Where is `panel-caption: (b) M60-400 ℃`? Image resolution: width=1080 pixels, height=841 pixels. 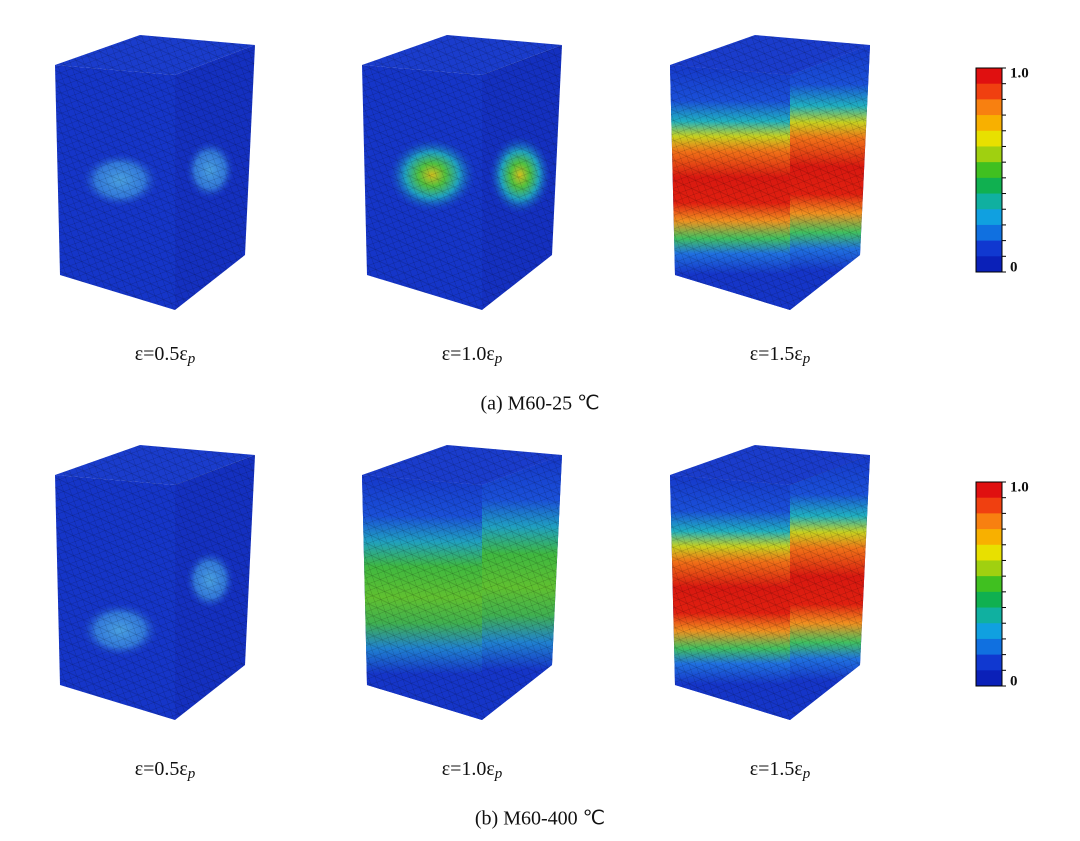
panel-caption: (b) M60-400 ℃ is located at coordinates (540, 819).